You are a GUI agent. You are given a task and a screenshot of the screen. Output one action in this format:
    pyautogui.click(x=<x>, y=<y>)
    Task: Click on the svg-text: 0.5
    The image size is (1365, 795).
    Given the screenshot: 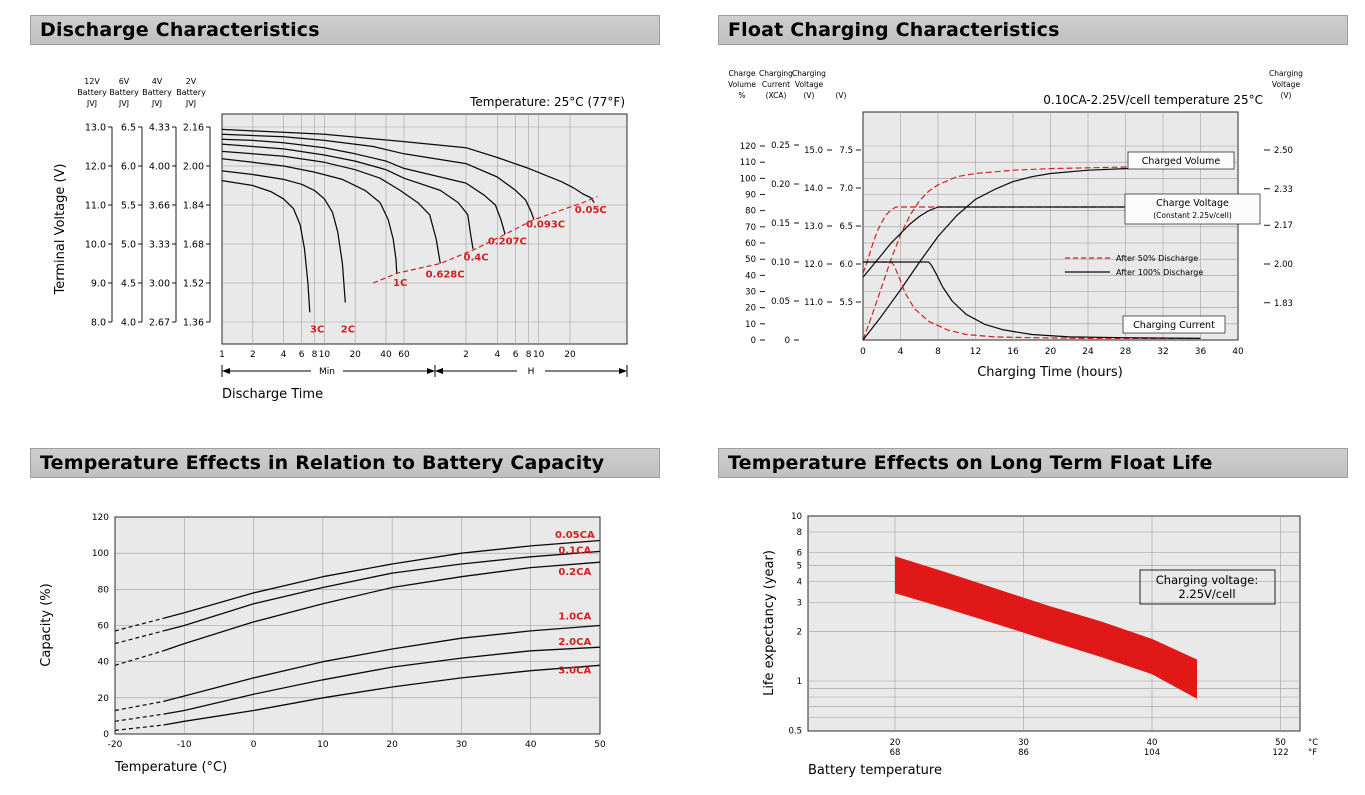 What is the action you would take?
    pyautogui.click(x=795, y=732)
    